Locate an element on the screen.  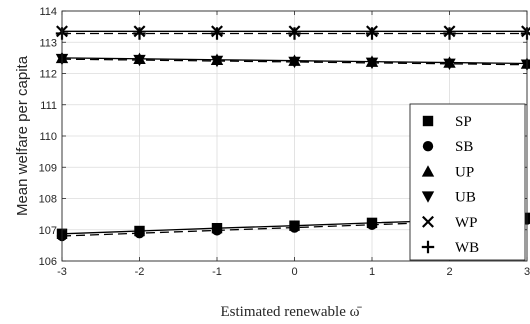
y-tick-label: 107 is located at coordinates (48, 231).